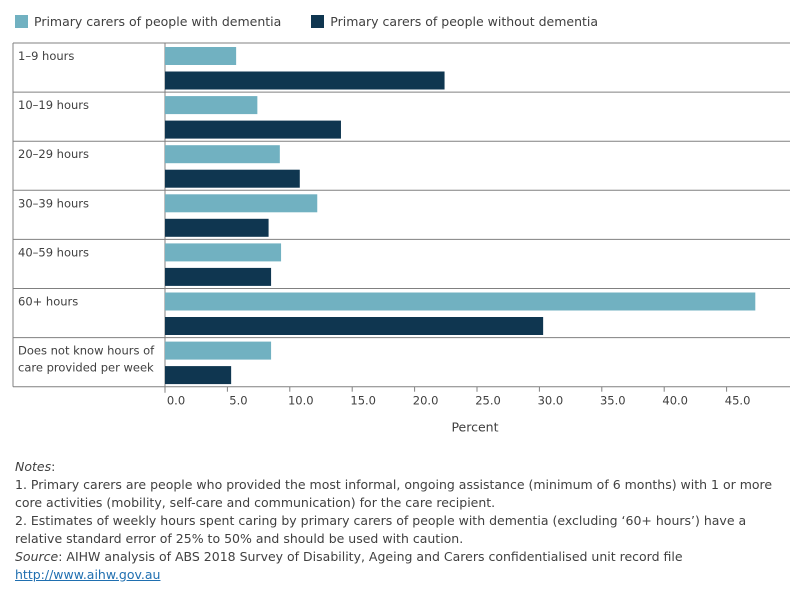 The image size is (800, 600). Describe the element at coordinates (53, 203) in the screenshot. I see `category-label: 30–39 hours` at that location.